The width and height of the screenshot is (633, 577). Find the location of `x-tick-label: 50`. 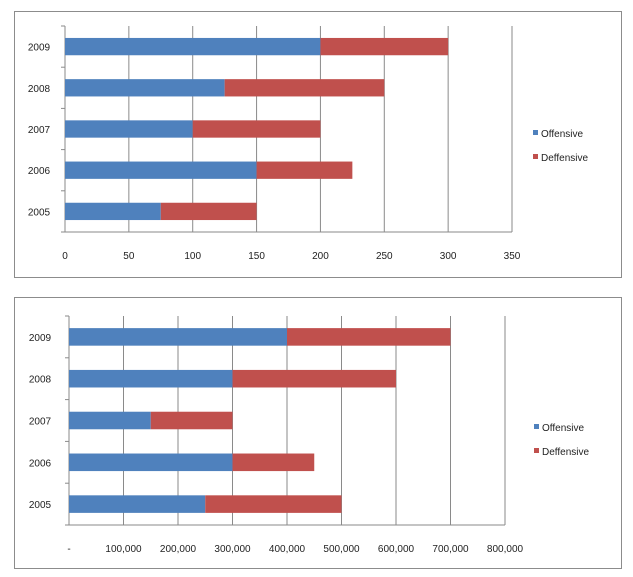

x-tick-label: 50 is located at coordinates (129, 256).